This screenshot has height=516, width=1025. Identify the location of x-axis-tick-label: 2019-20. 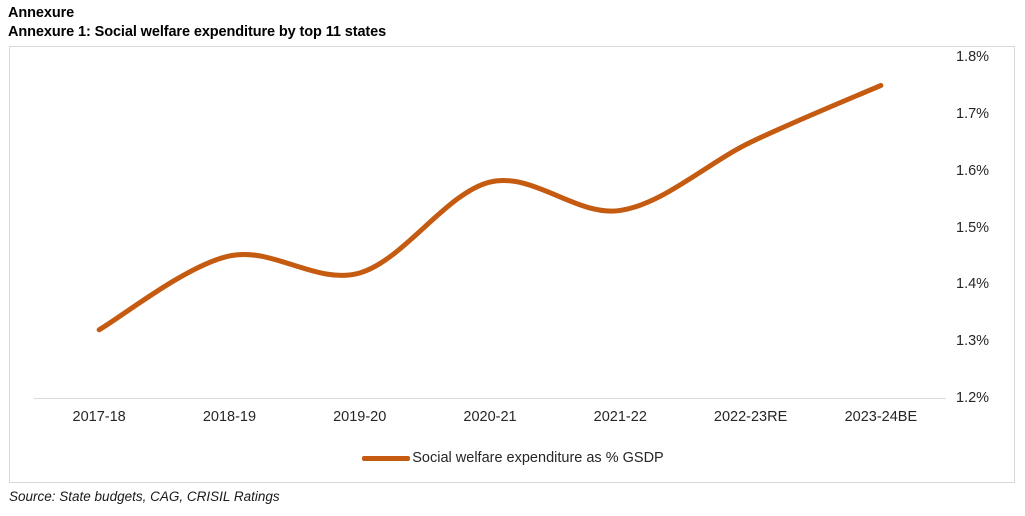
(360, 417).